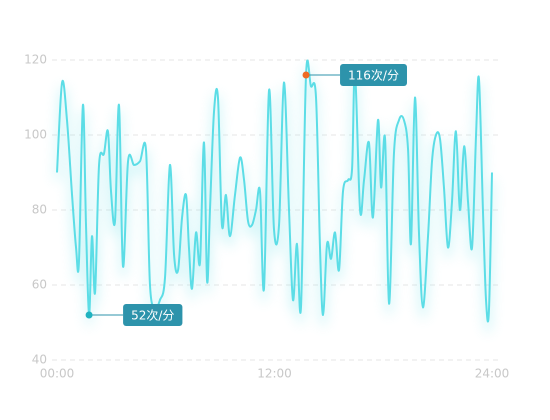 This screenshot has height=420, width=550. I want to click on y-tick-label: 60, so click(39, 285).